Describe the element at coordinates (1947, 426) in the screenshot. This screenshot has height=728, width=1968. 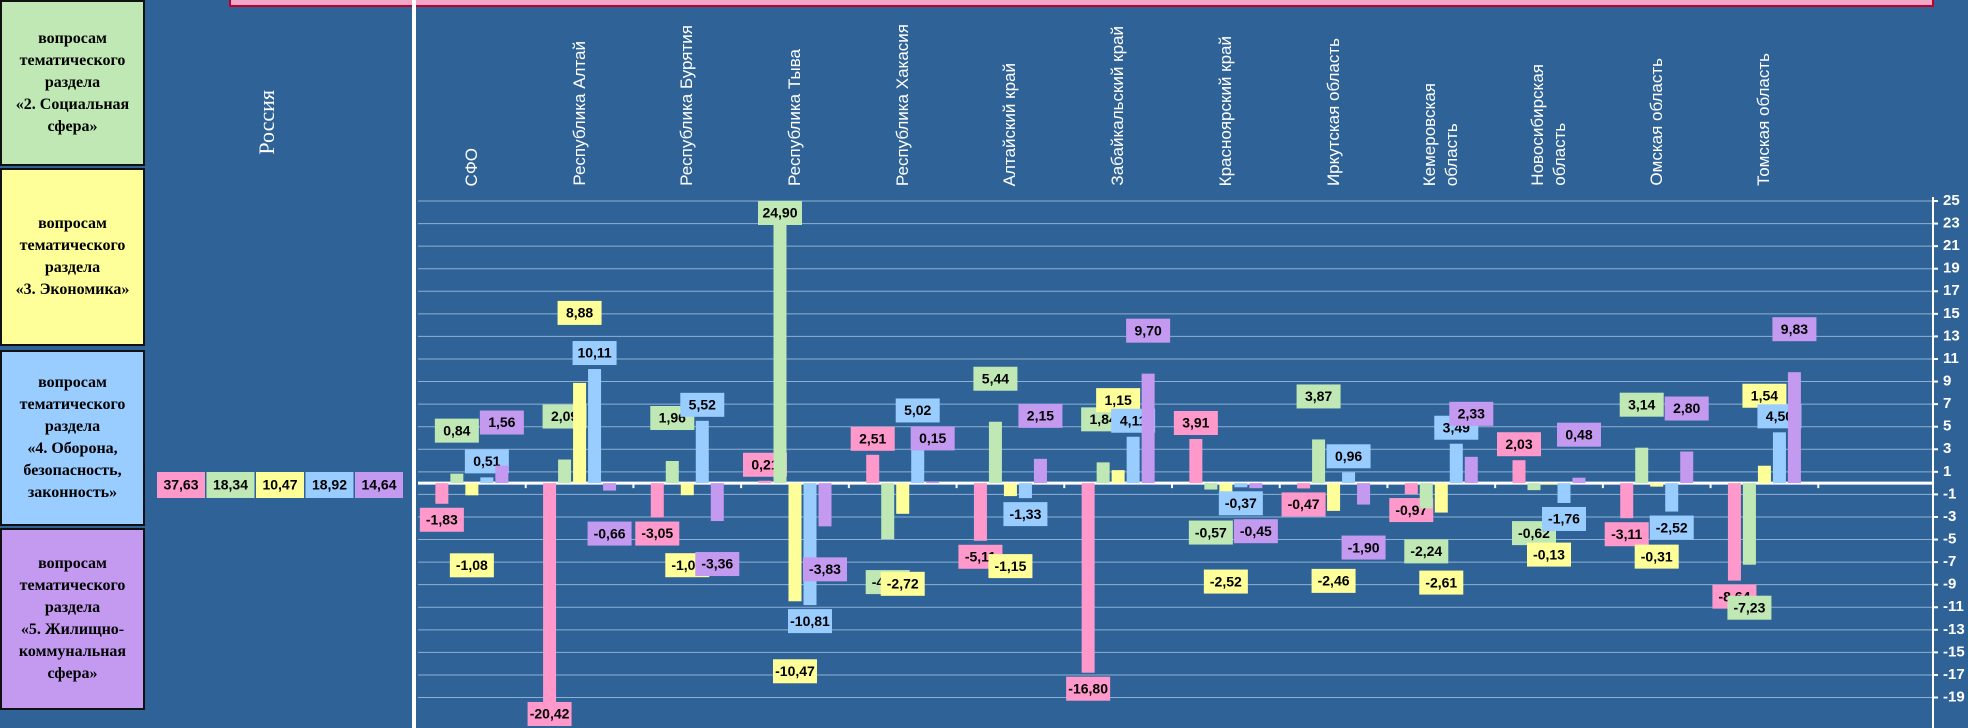
I see `y-tick-label: 5` at that location.